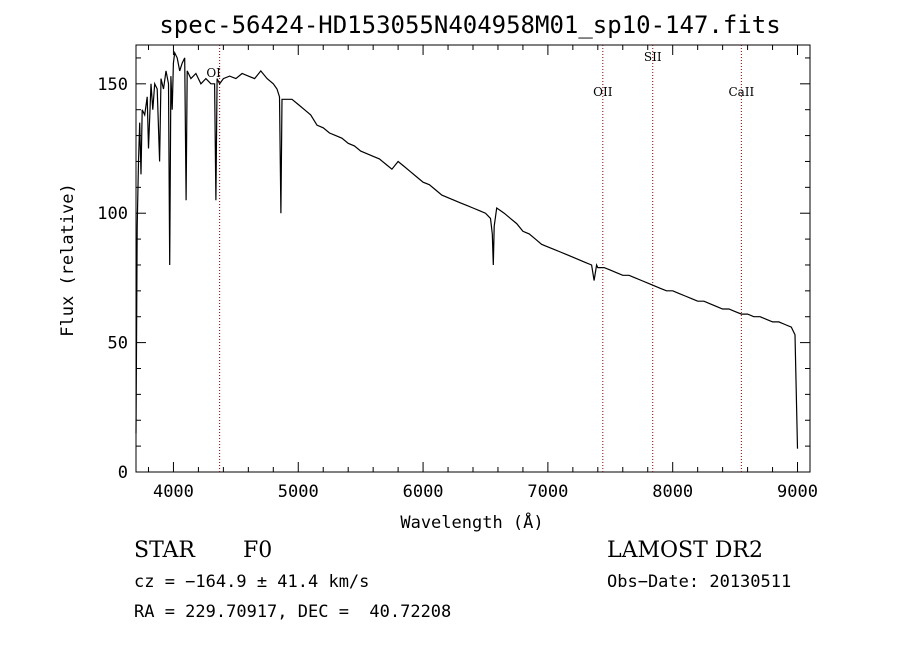  I want to click on spectral-line-label: SII, so click(653, 57).